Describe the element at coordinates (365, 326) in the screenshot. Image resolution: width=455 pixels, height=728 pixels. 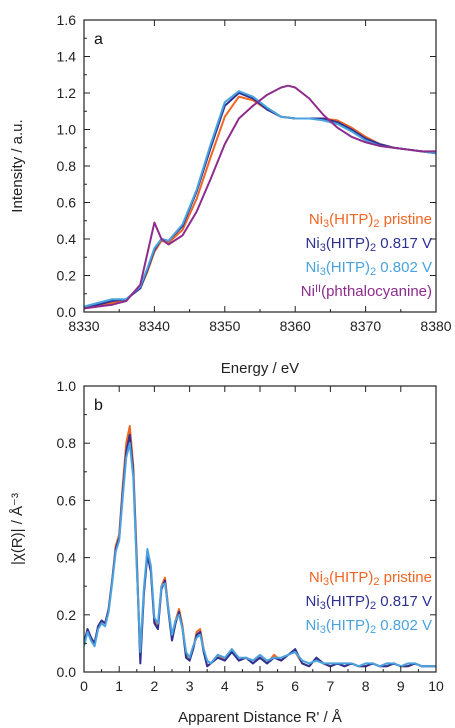
I see `x-tick-label: 8370` at that location.